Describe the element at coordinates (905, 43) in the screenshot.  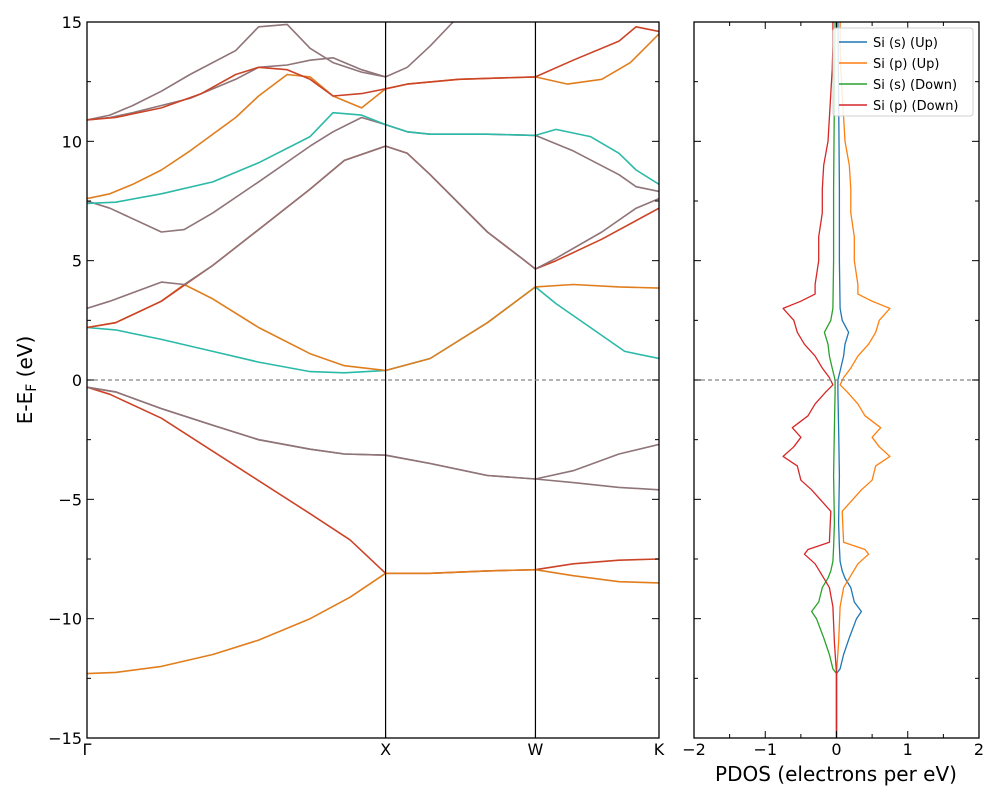
I see `legend-entry: Si (s) (Up)` at that location.